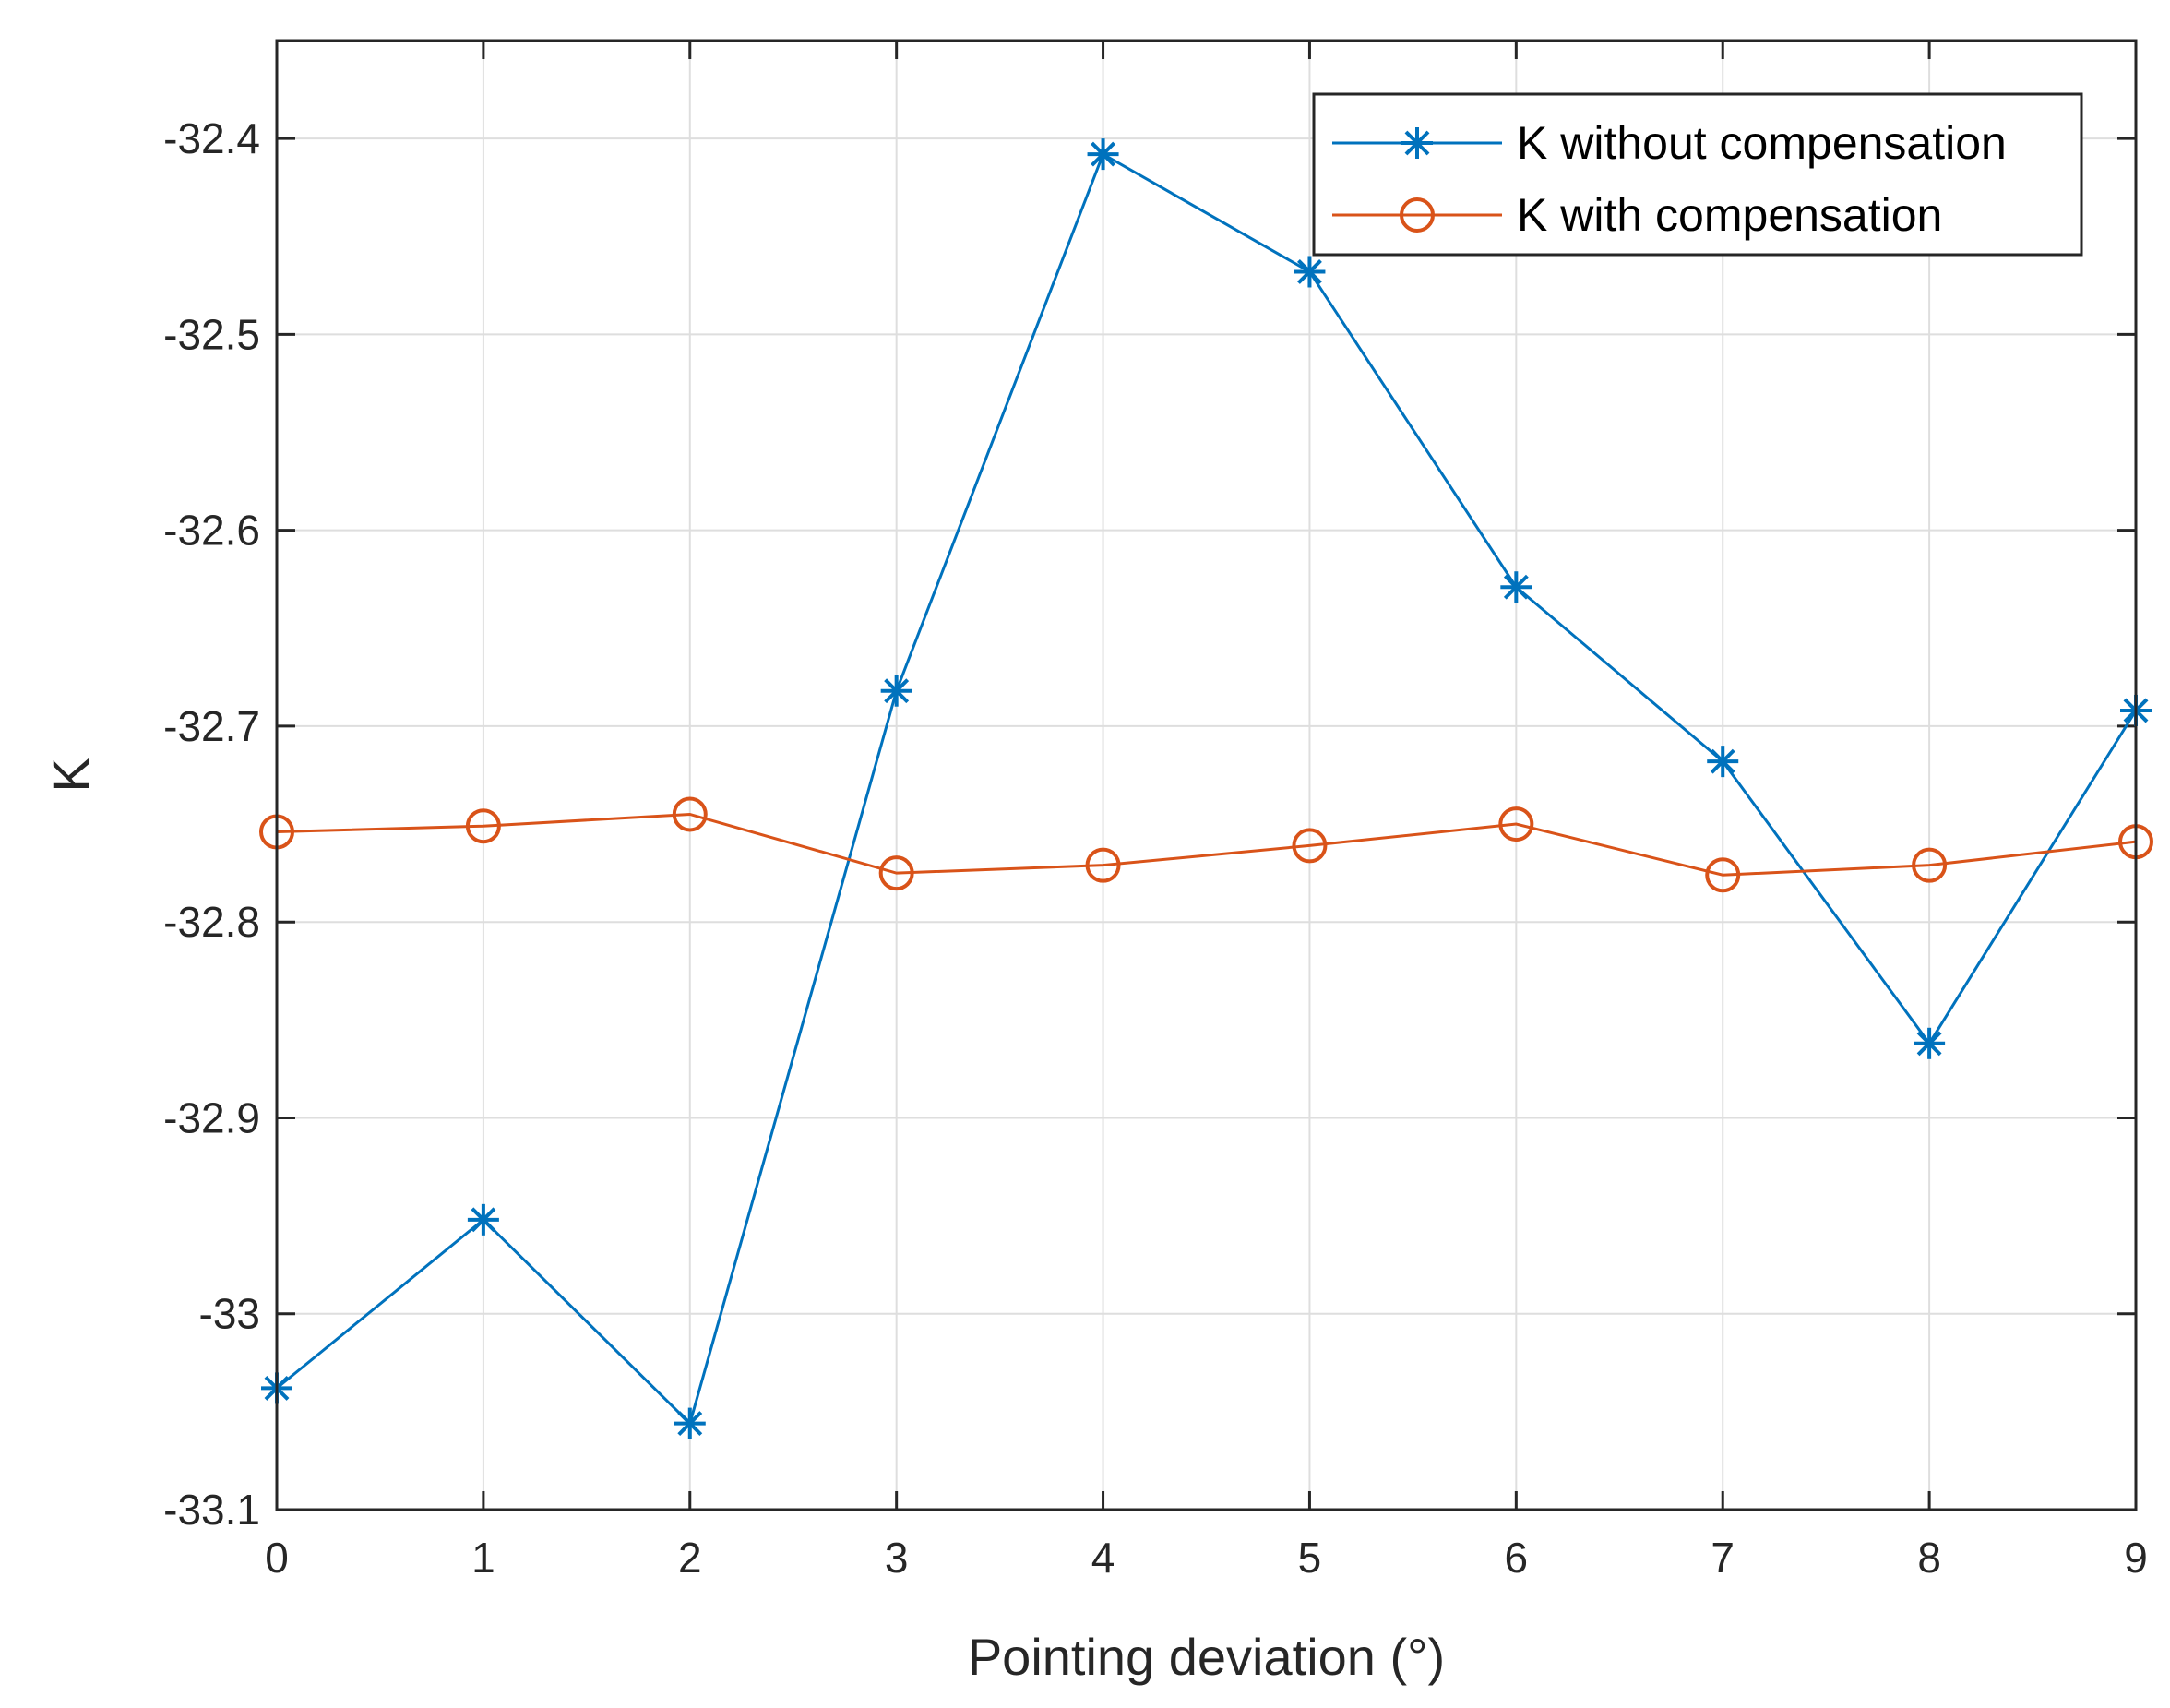 This screenshot has width=2170, height=1708. I want to click on x-tick-label: 4, so click(1103, 1558).